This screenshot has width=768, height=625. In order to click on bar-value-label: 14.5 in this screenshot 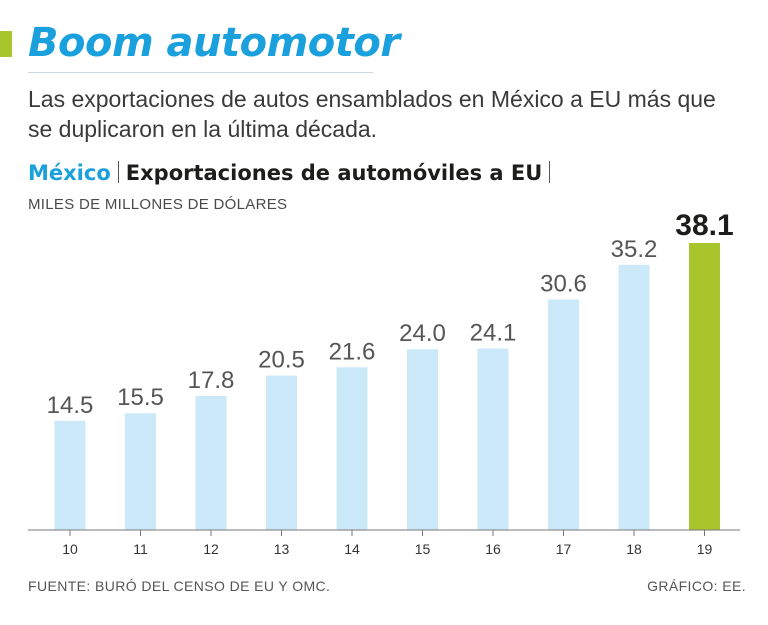, I will do `click(70, 405)`.